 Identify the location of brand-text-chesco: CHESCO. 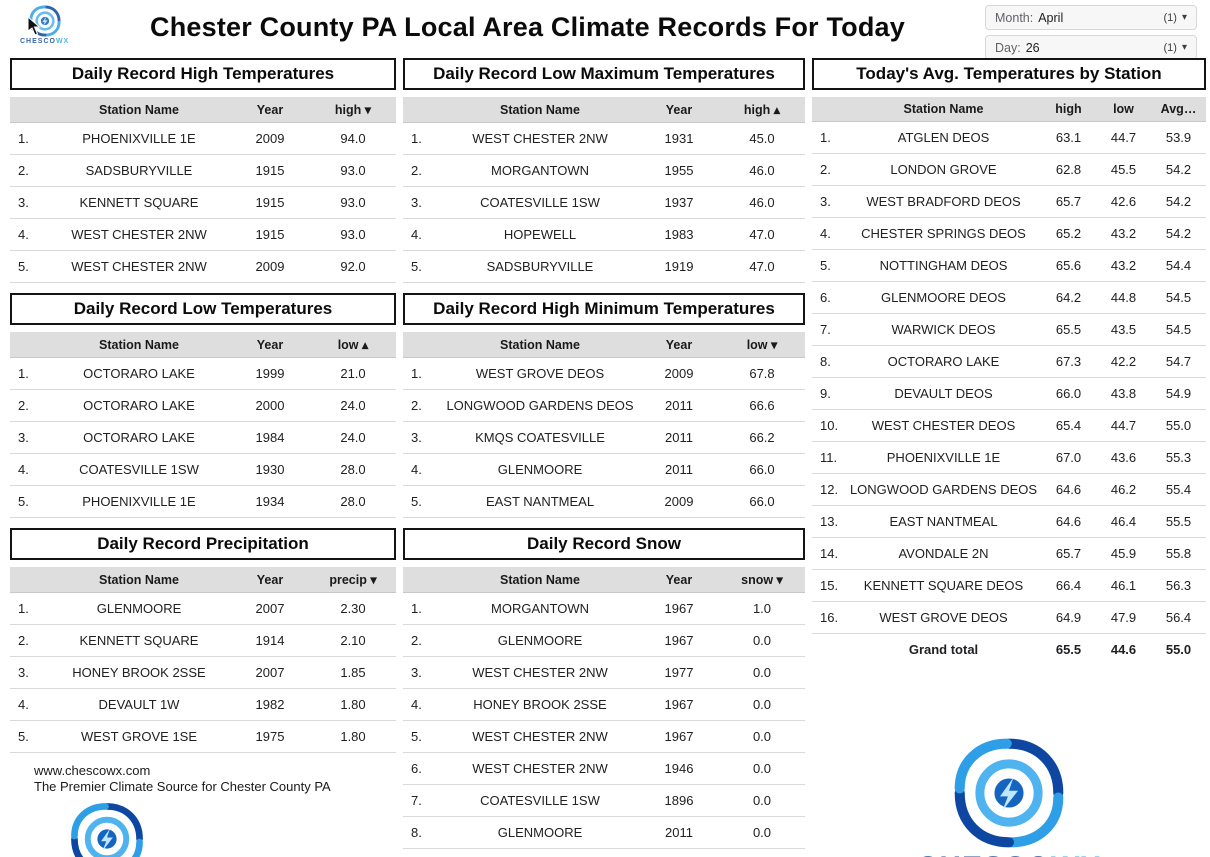
(984, 854).